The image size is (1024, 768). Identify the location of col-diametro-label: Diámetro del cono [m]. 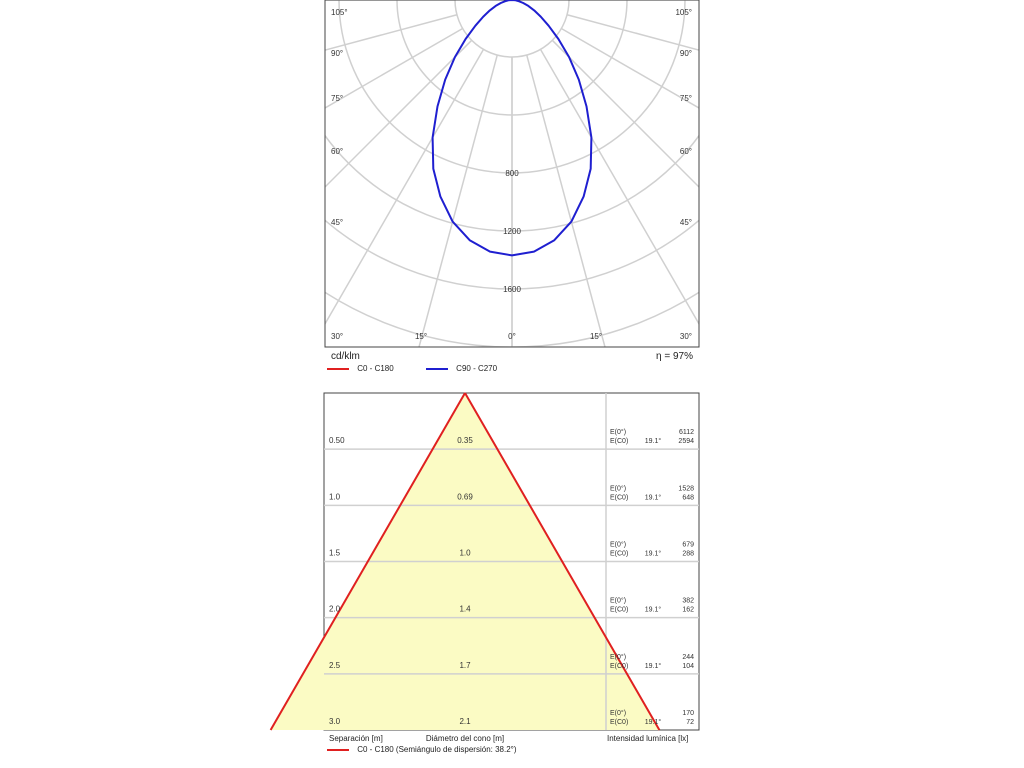
(465, 738).